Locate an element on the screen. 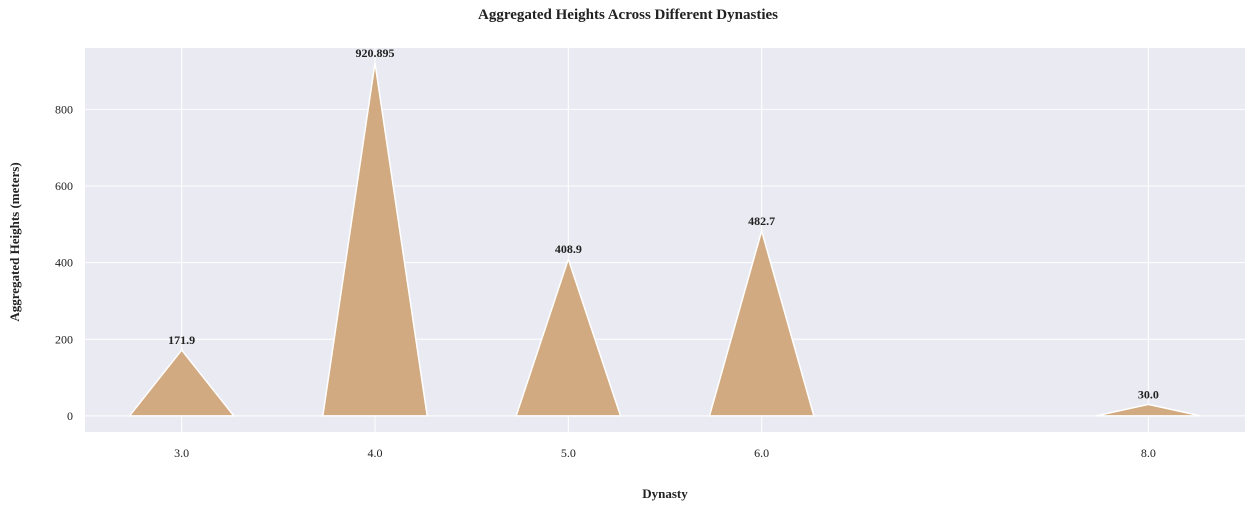  y-tick-label: 200 is located at coordinates (64, 339).